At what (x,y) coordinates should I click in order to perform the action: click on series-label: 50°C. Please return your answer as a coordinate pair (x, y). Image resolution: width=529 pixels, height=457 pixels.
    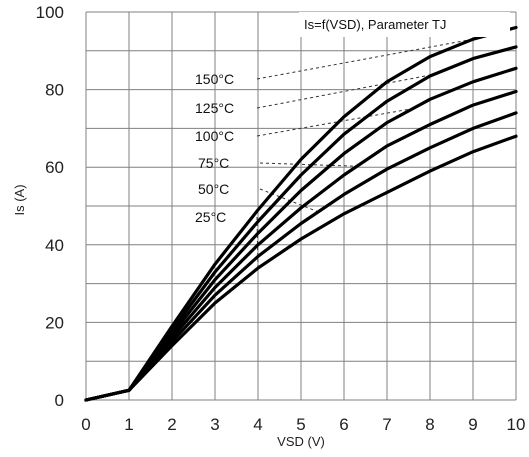
    Looking at the image, I should click on (213, 189).